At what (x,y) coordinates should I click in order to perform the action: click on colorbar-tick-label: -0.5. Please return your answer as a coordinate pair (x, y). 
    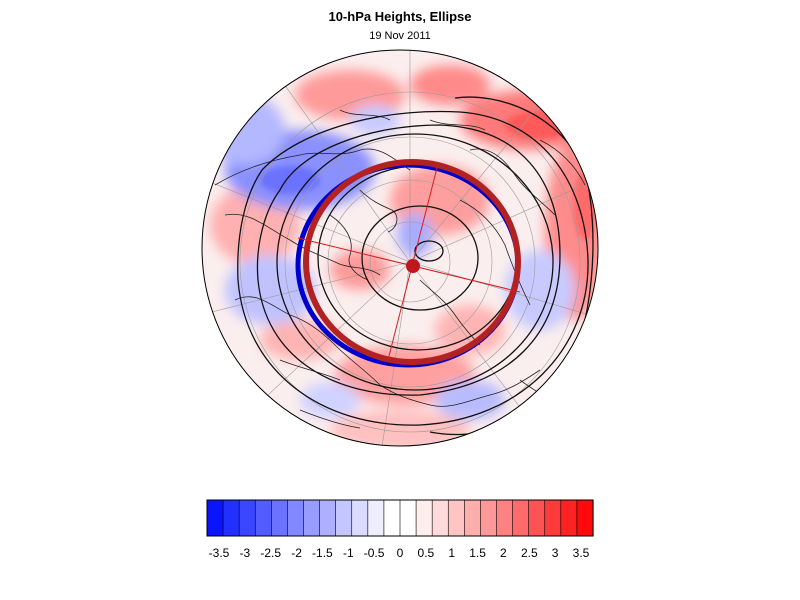
    Looking at the image, I should click on (374, 553).